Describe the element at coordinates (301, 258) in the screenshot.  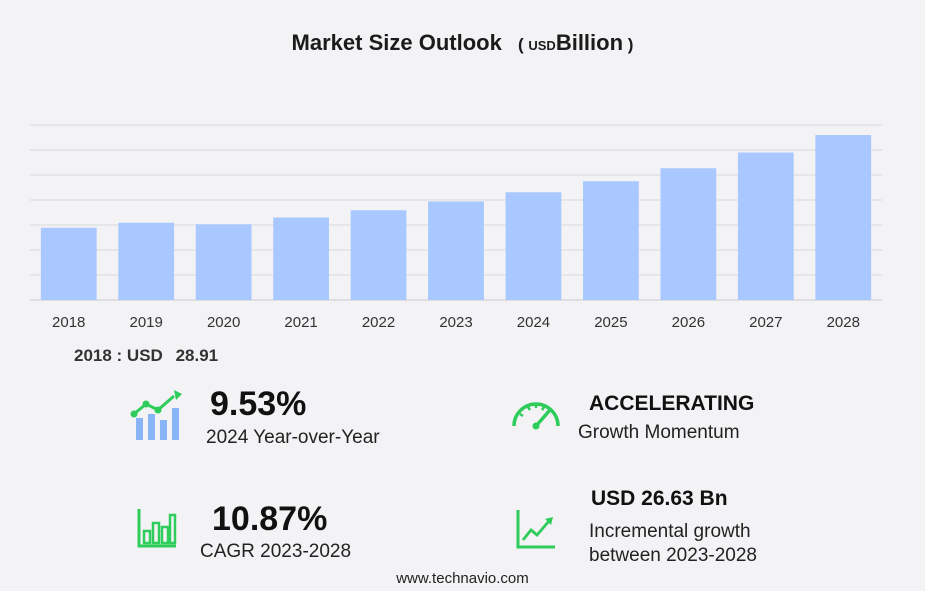
I see `bar-2021` at that location.